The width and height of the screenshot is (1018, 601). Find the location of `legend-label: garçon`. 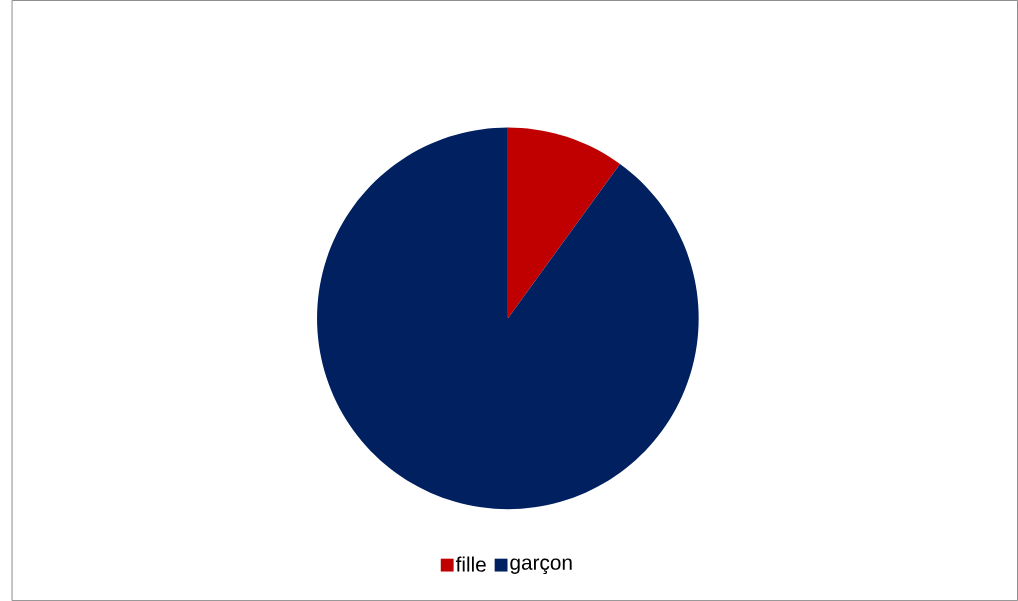

legend-label: garçon is located at coordinates (541, 566).